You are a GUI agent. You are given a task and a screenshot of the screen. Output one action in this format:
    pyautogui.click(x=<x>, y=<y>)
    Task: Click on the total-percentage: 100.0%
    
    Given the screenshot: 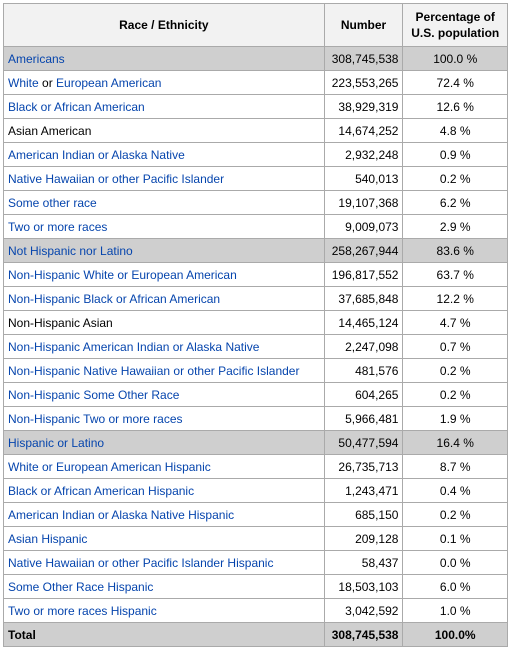 What is the action you would take?
    pyautogui.click(x=455, y=634)
    